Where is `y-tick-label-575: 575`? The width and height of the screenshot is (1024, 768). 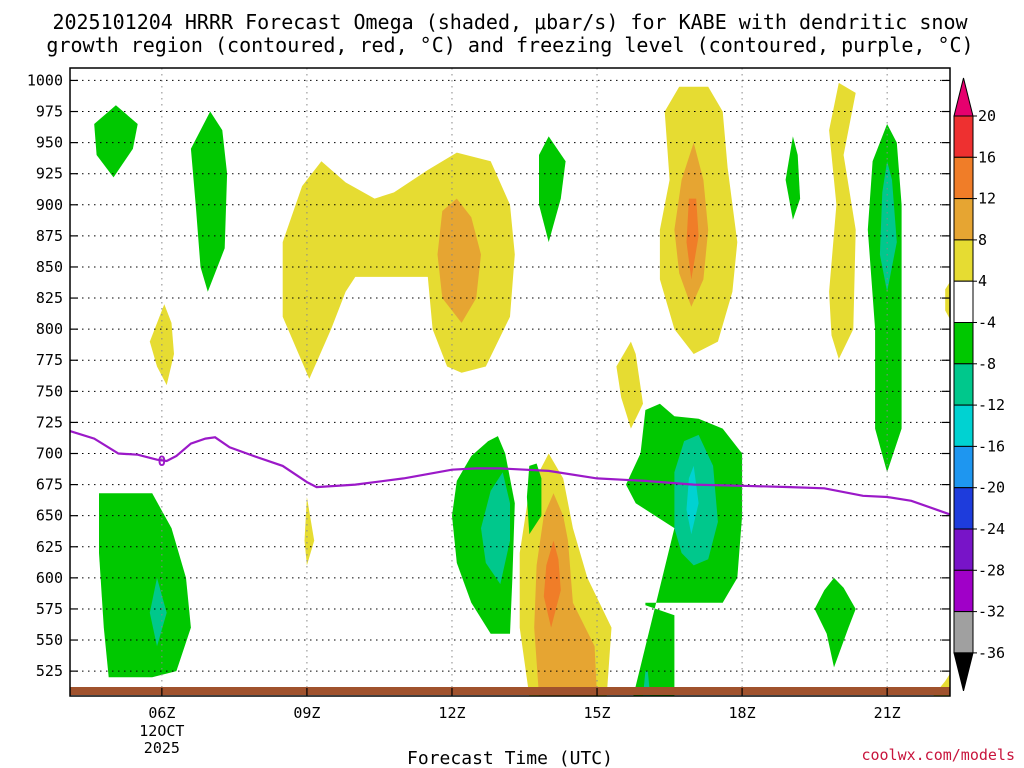 y-tick-label-575: 575 is located at coordinates (49, 609).